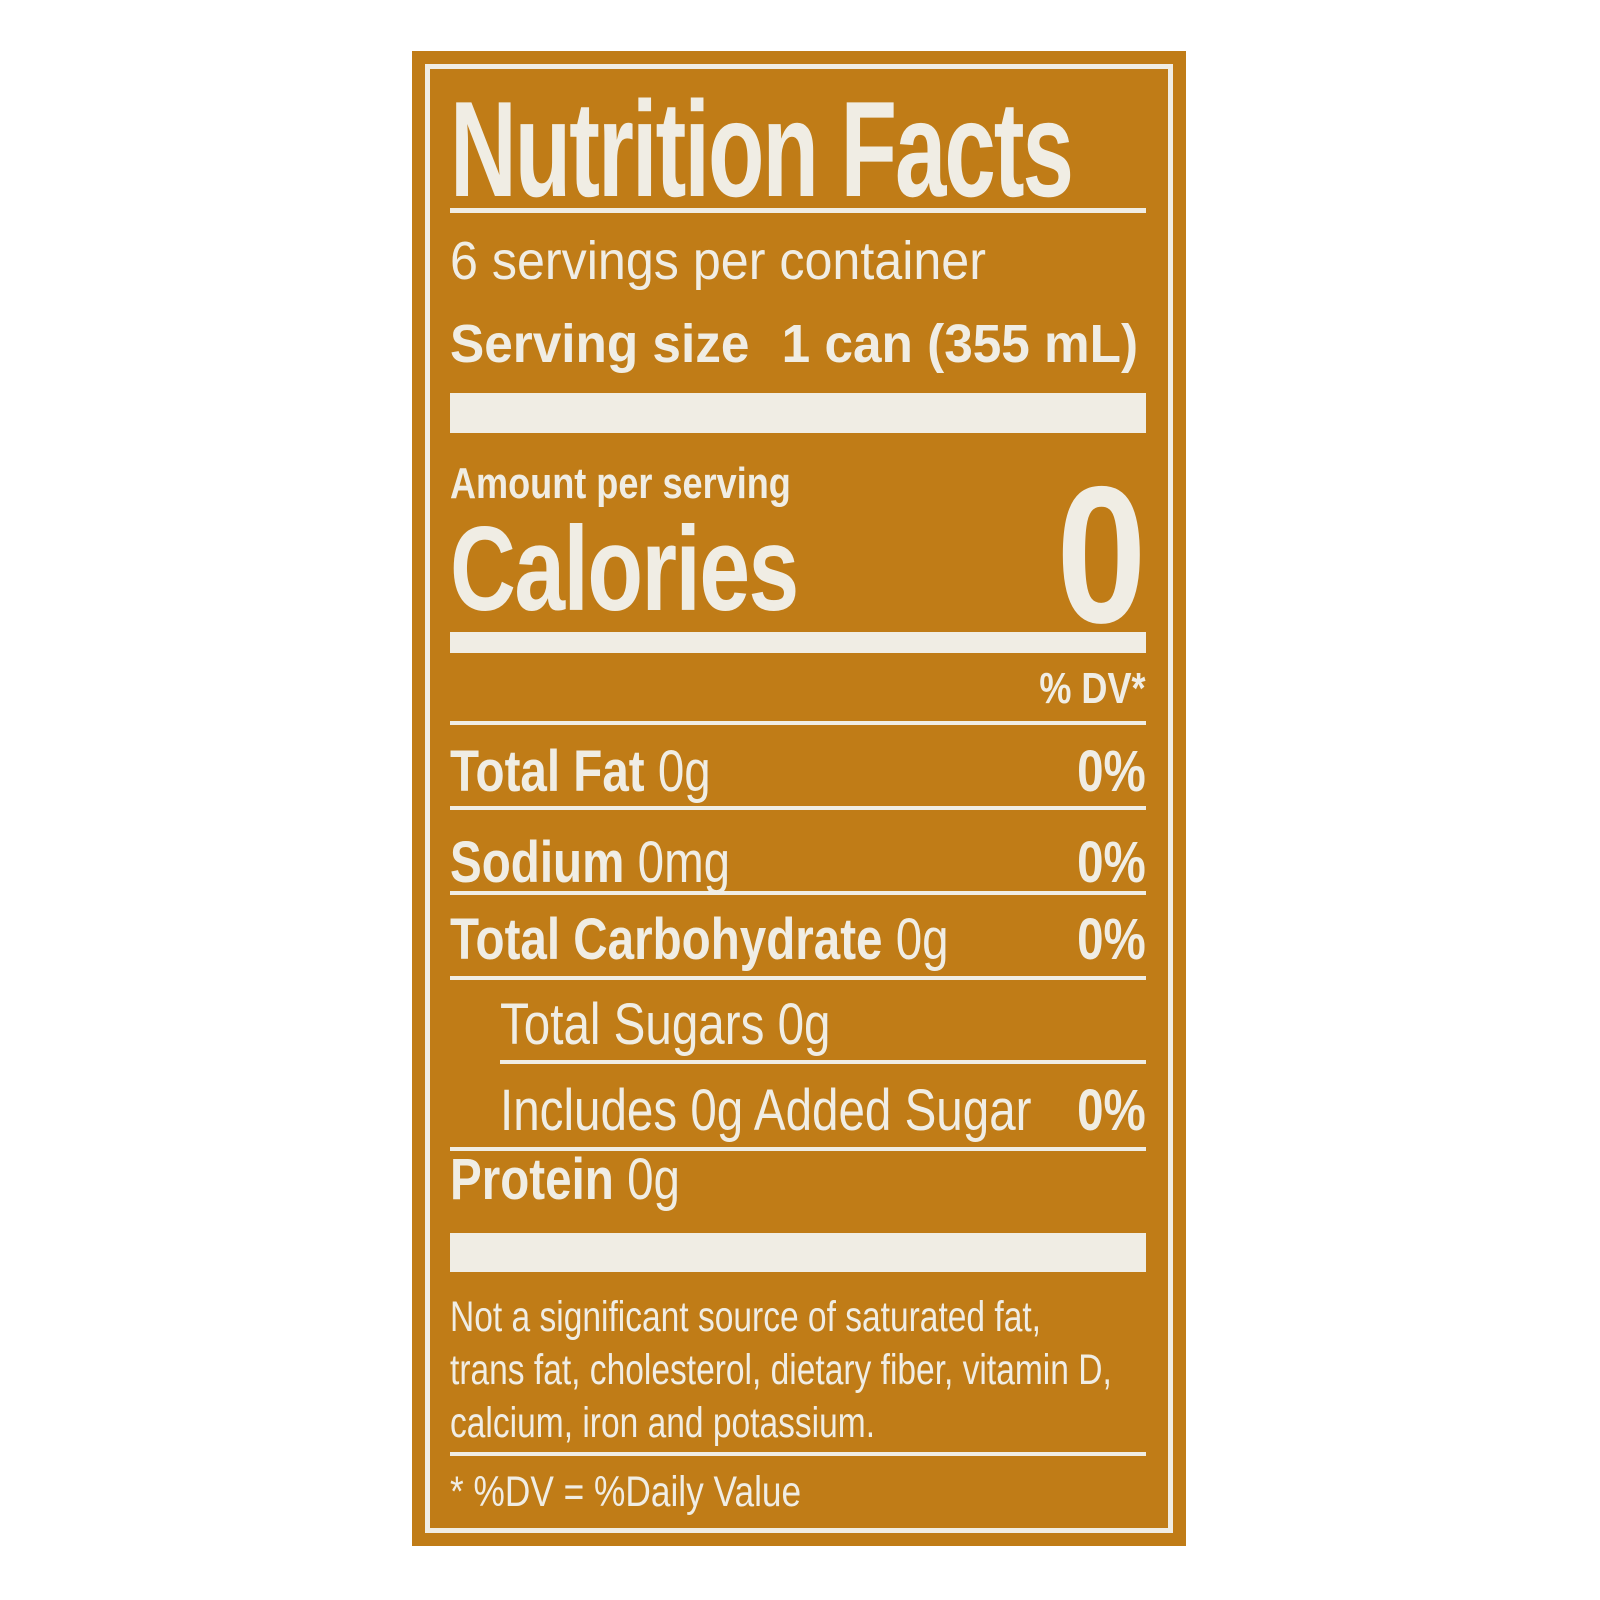 The image size is (1600, 1600). What do you see at coordinates (663, 1423) in the screenshot?
I see `footnote-line: calcium, iron and potassium.` at bounding box center [663, 1423].